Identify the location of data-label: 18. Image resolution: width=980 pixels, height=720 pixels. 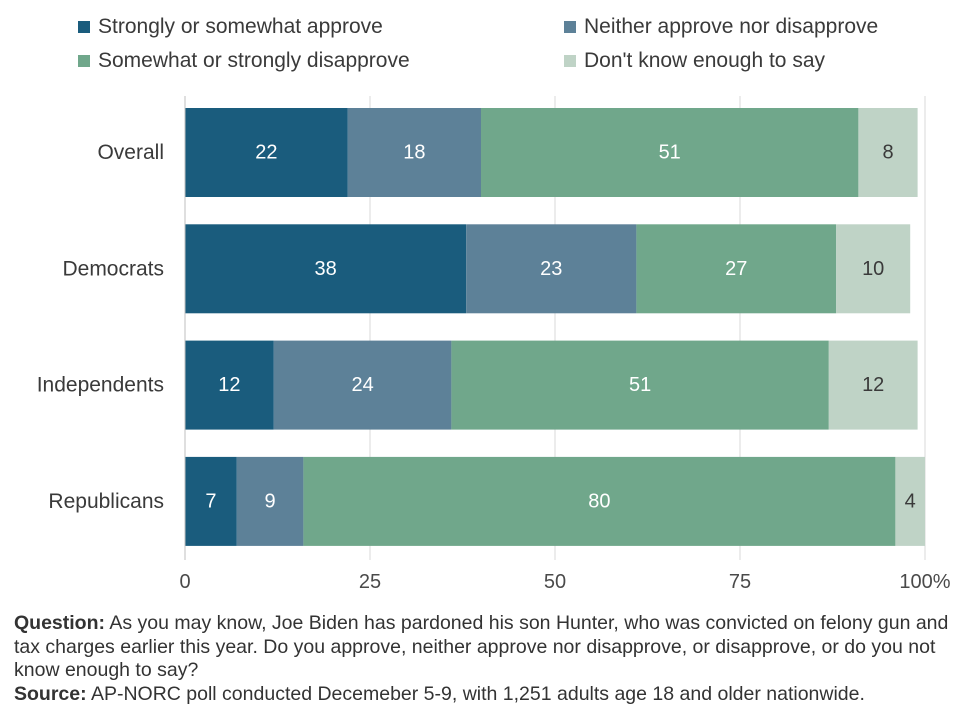
(414, 153).